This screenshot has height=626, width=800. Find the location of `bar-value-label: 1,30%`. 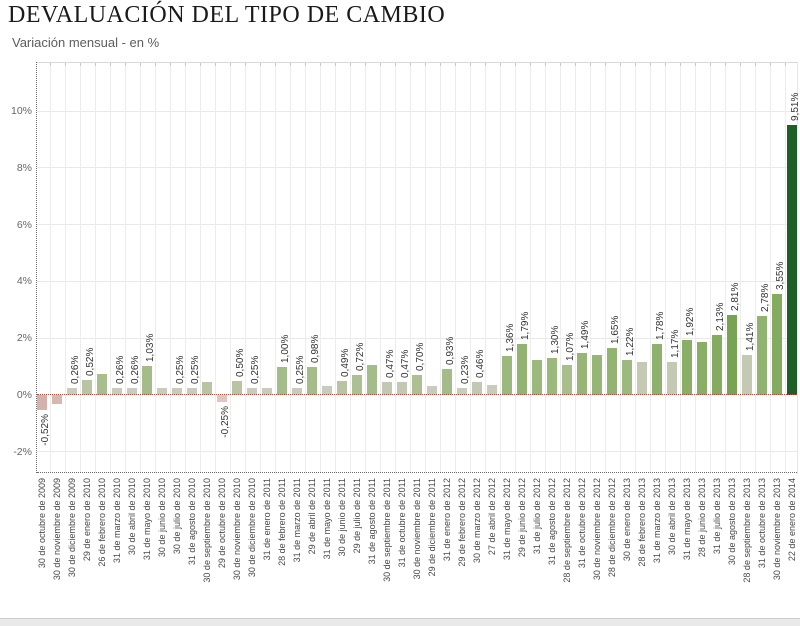

bar-value-label: 1,30% is located at coordinates (555, 340).